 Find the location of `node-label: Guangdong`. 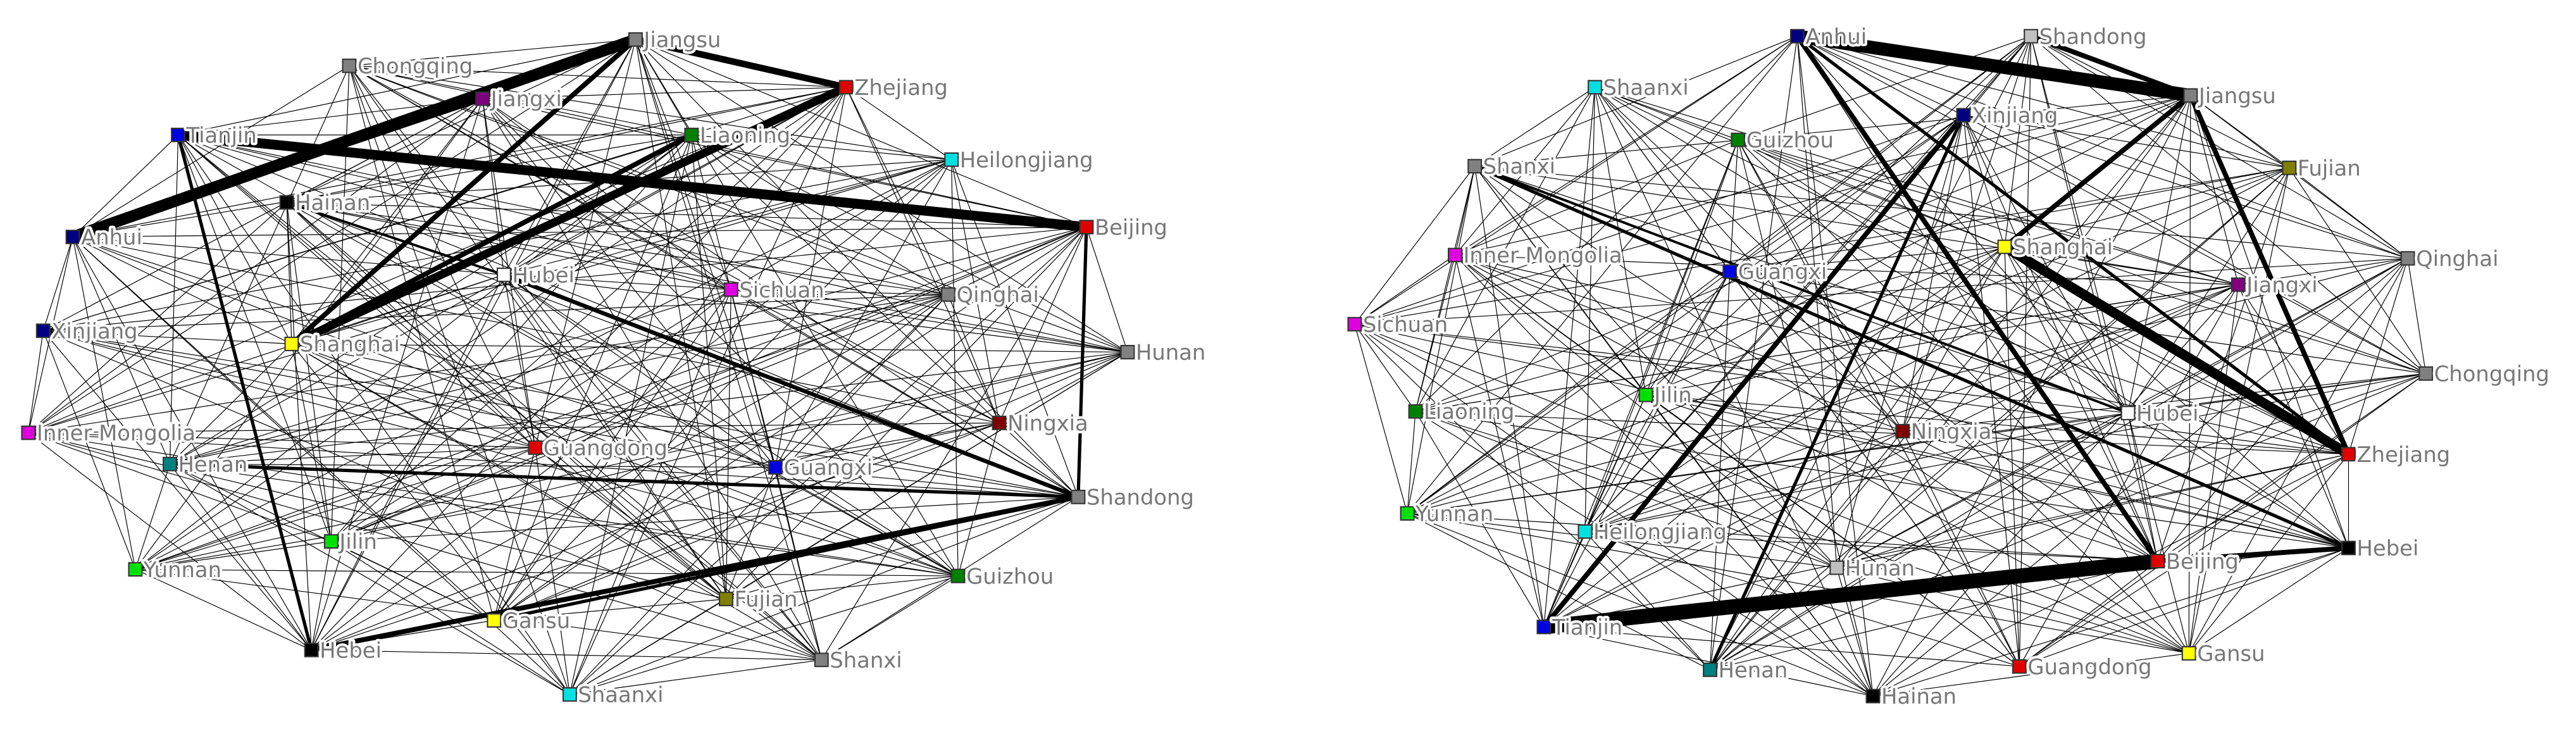

node-label: Guangdong is located at coordinates (2089, 666).